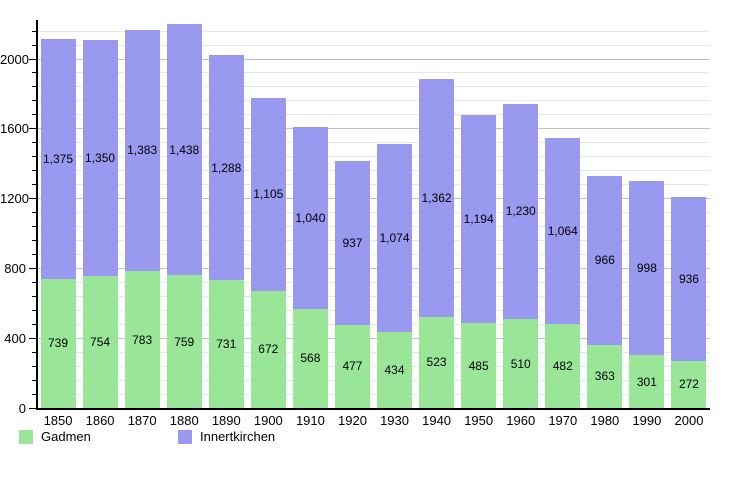 The image size is (745, 500). What do you see at coordinates (521, 363) in the screenshot?
I see `bar-segment-gadmen-1960: 510` at bounding box center [521, 363].